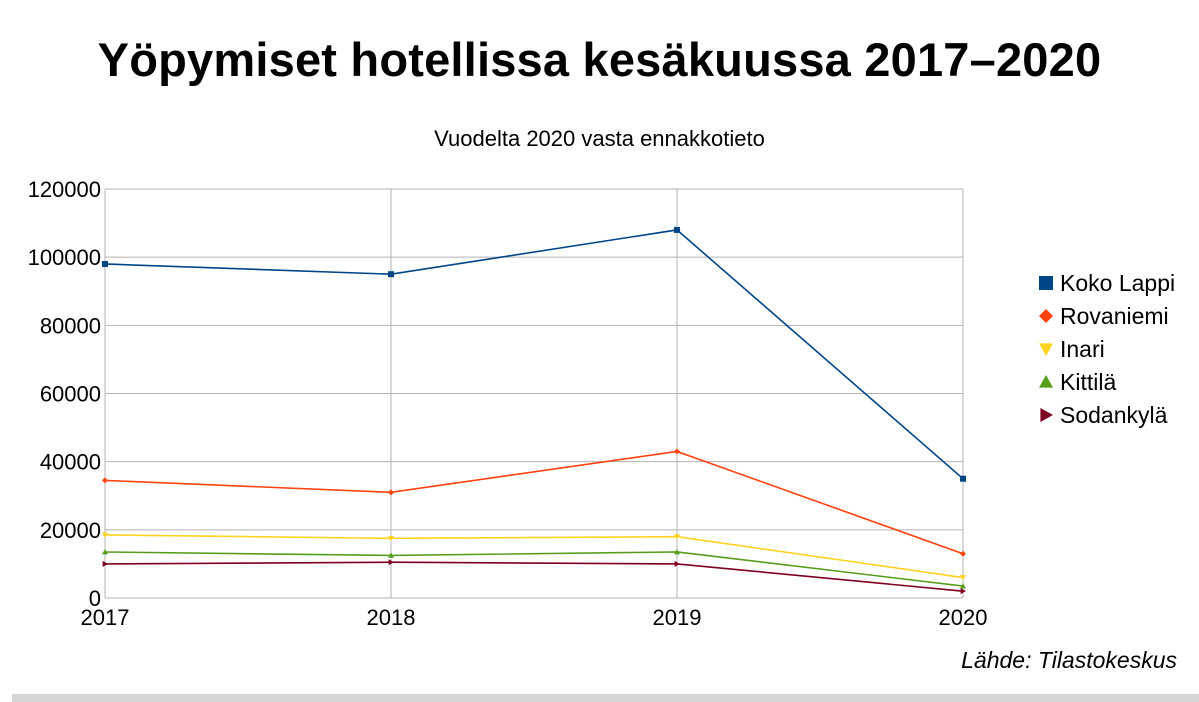  Describe the element at coordinates (534, 576) in the screenshot. I see `series-line-sodankyla` at that location.